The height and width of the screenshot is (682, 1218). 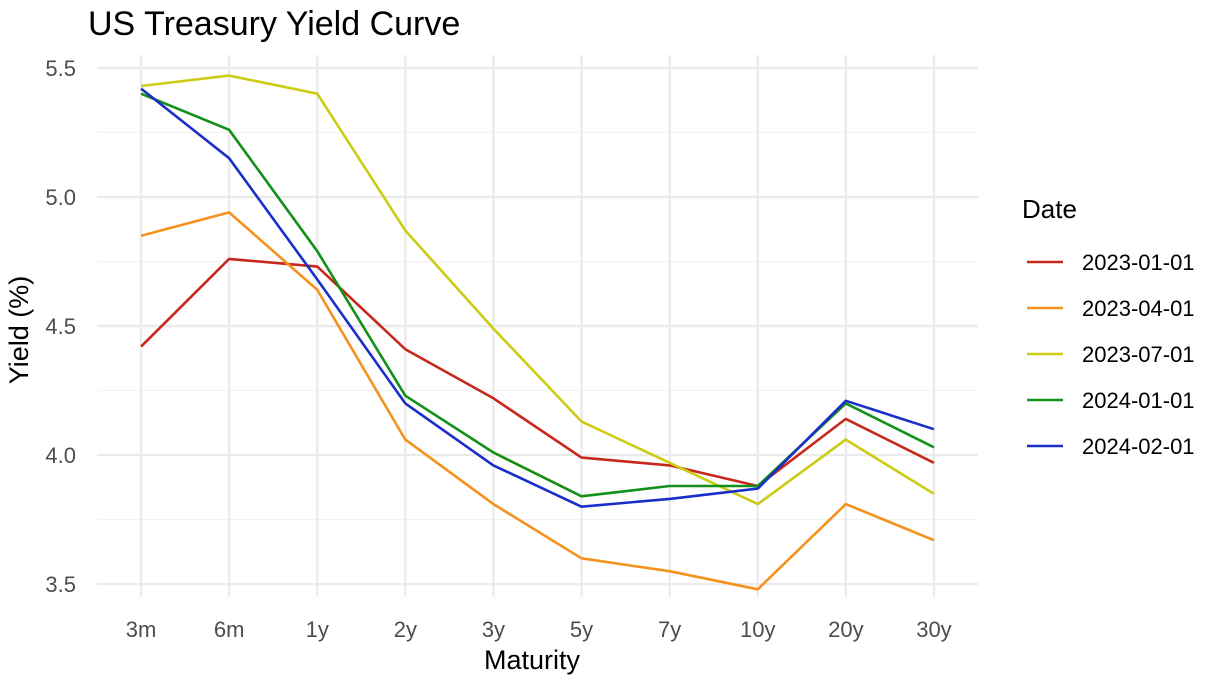 I want to click on legend-title: Date, so click(x=1049, y=209).